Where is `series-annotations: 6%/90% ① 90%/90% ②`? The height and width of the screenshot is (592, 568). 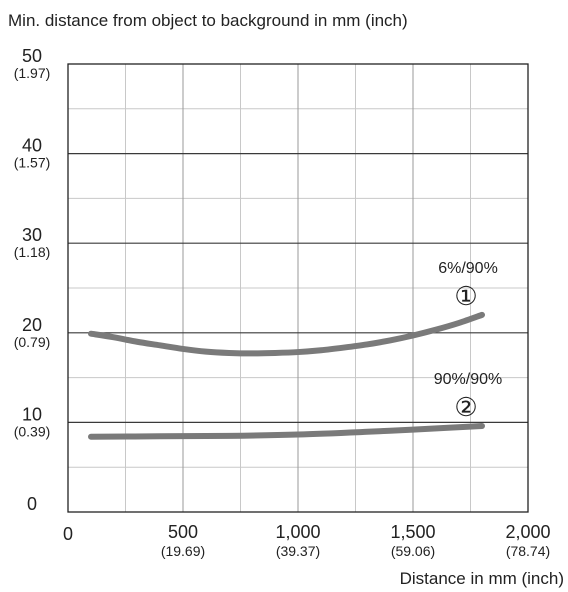 series-annotations: 6%/90% ① 90%/90% ② is located at coordinates (468, 341).